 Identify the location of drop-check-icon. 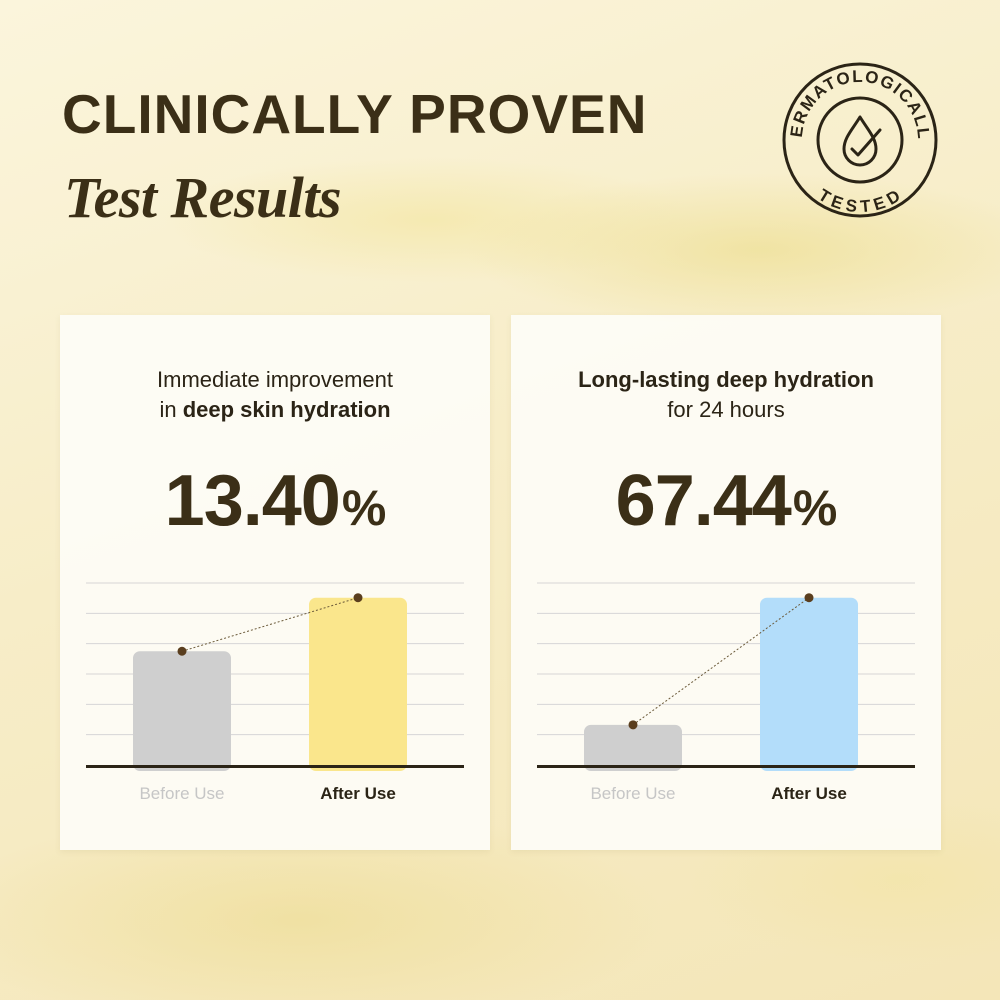
(862, 141).